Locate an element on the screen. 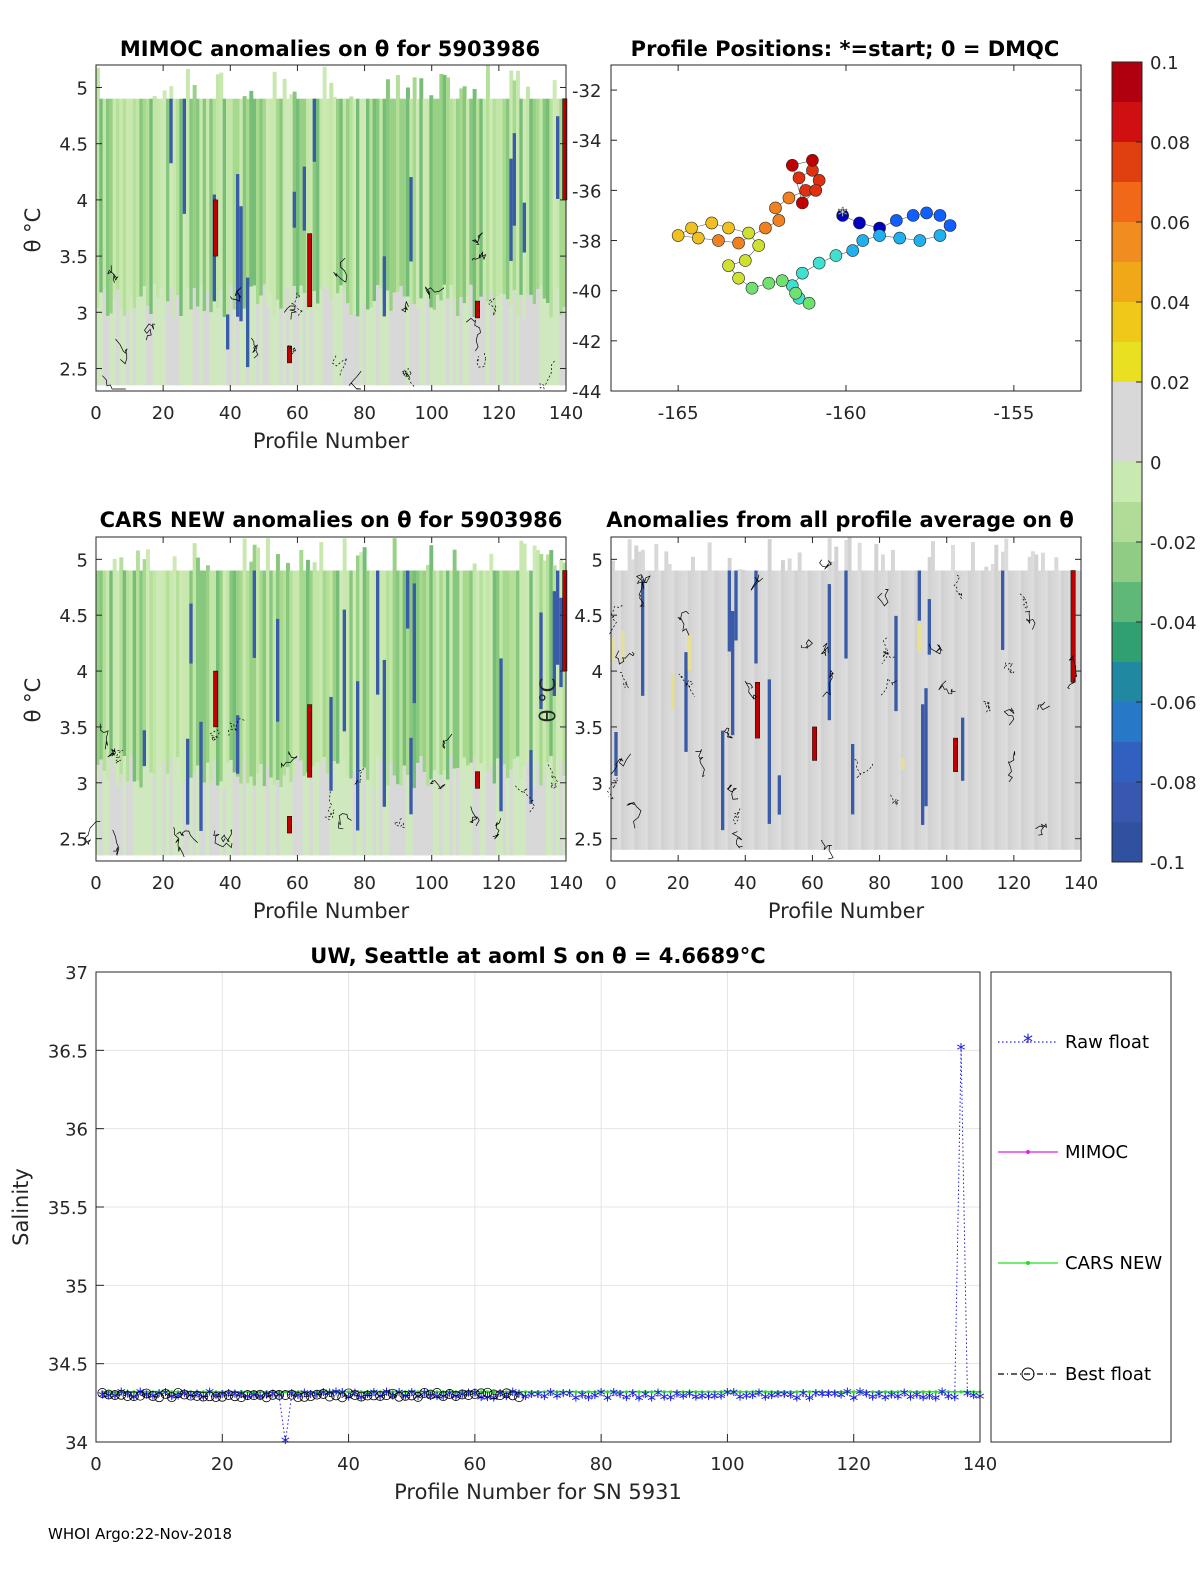  x-tick-label: 120 is located at coordinates (1014, 883).